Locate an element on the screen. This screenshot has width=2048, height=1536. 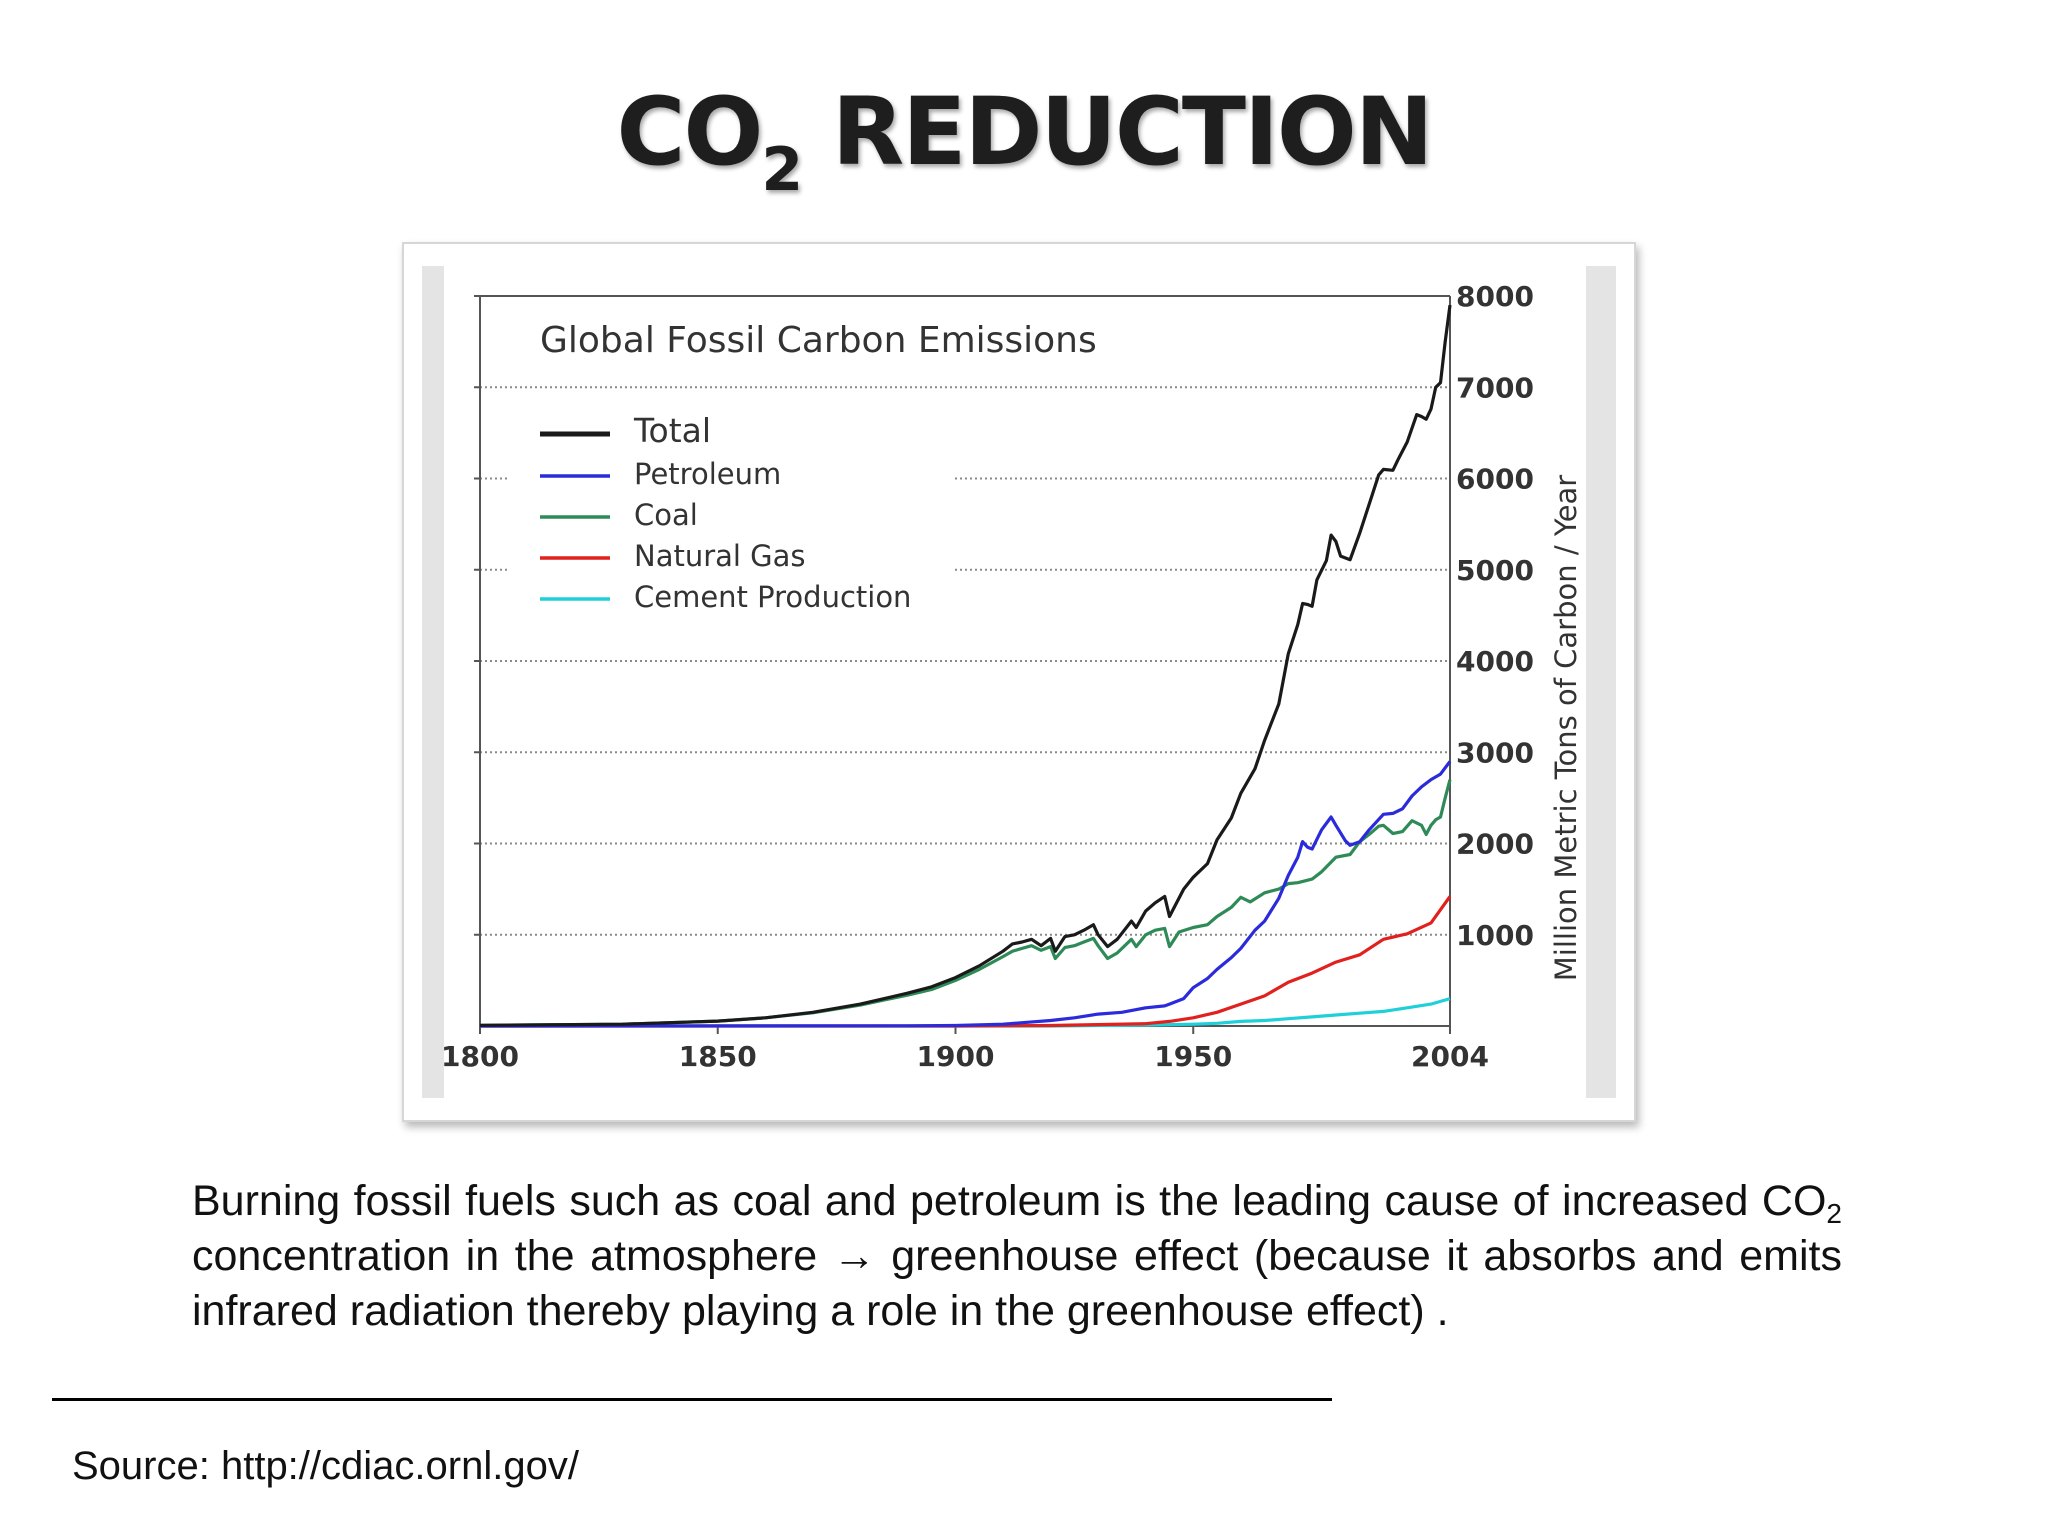
y-tick-label: 7000 is located at coordinates (1495, 387).